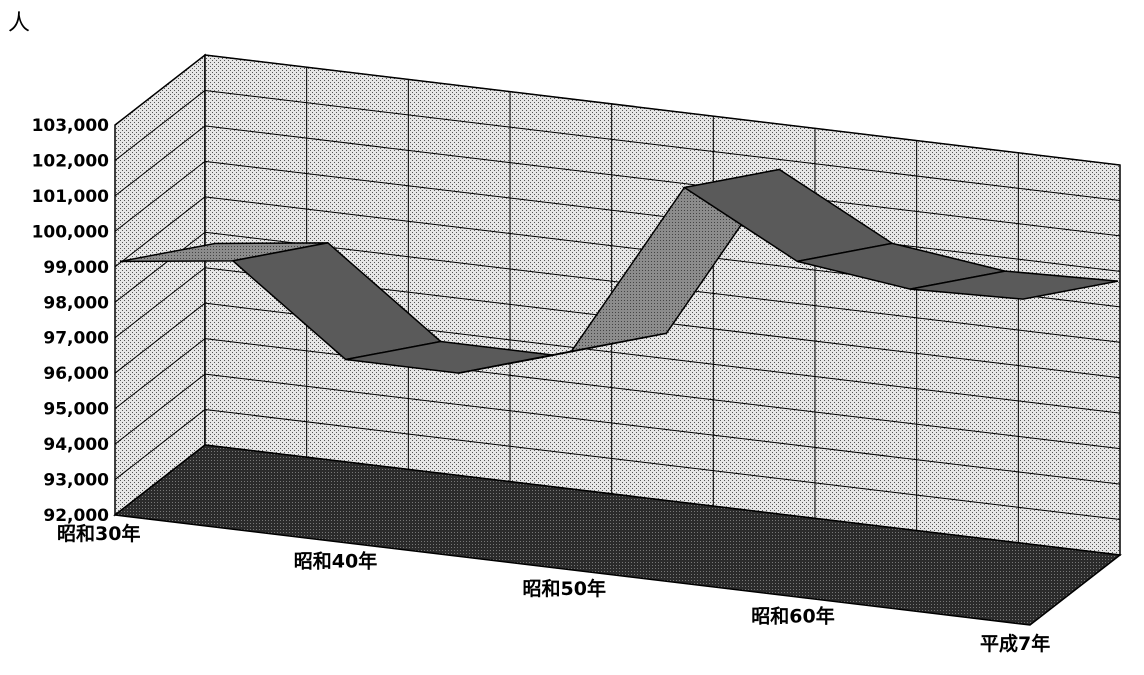 The height and width of the screenshot is (675, 1144). What do you see at coordinates (76, 481) in the screenshot?
I see `y-tick-label: 93,000` at bounding box center [76, 481].